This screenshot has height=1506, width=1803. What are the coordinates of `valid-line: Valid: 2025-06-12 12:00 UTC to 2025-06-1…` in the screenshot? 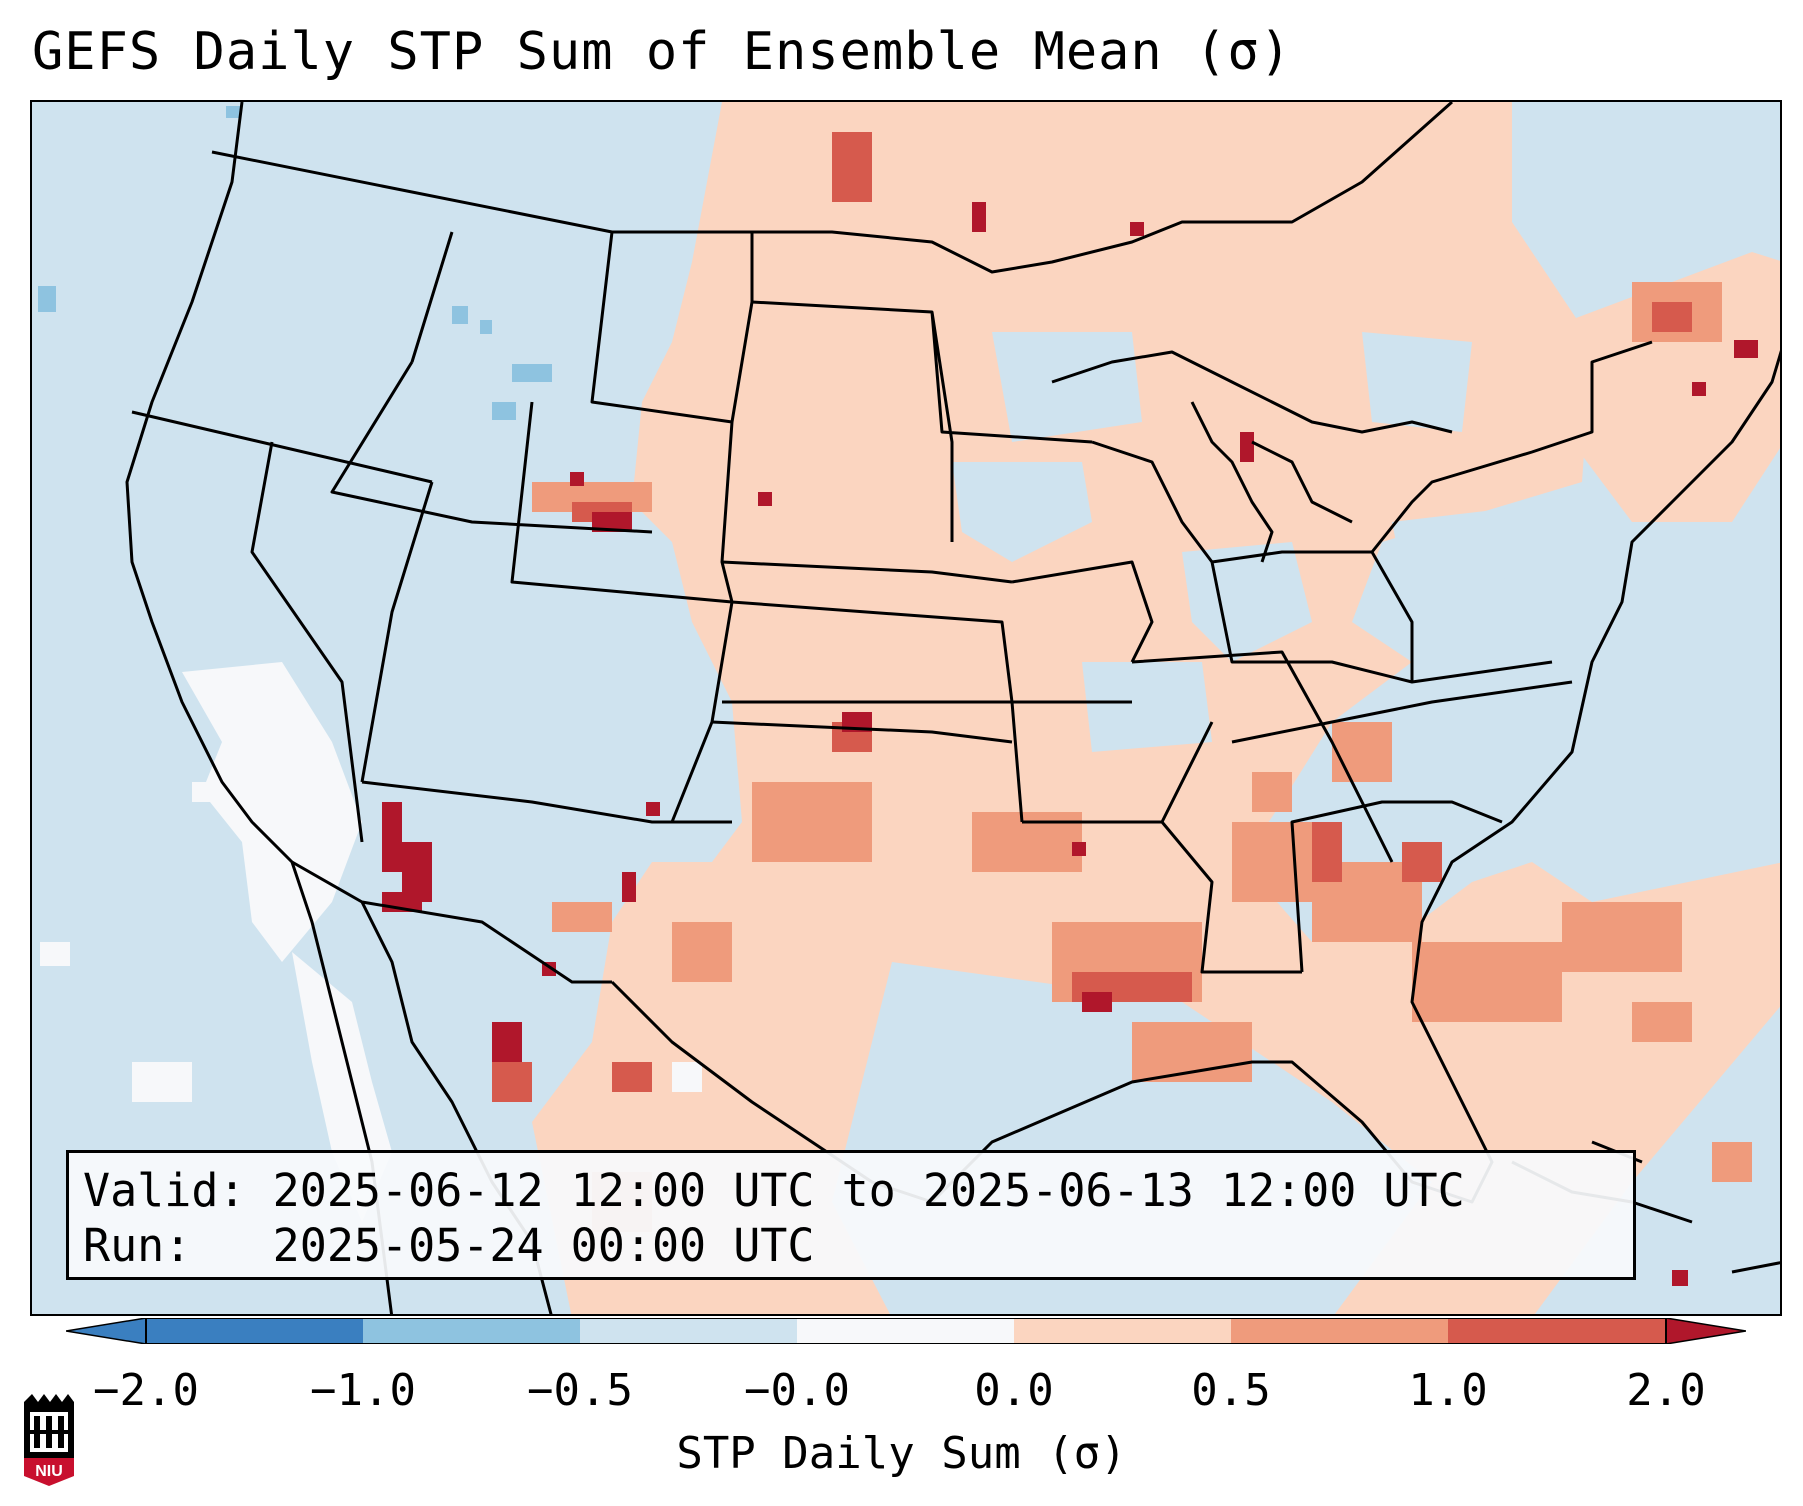 It's located at (774, 1190).